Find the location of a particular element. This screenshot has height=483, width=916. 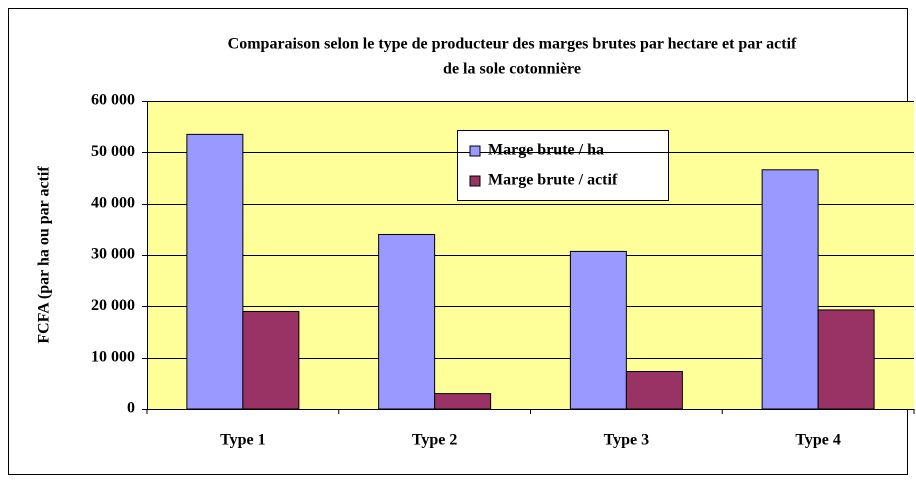

y-tick-label: 30 000 is located at coordinates (113, 254).